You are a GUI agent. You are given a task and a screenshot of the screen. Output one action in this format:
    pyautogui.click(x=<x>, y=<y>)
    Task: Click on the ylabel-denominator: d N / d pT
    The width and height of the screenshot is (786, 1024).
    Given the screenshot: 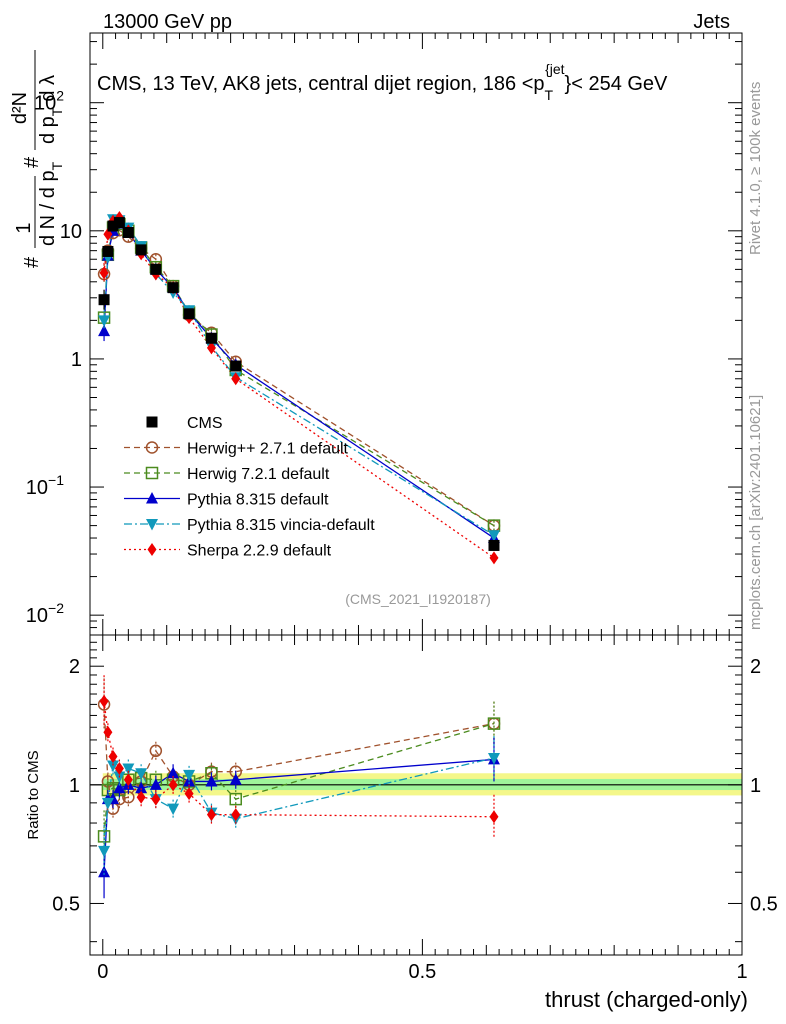 What is the action you would take?
    pyautogui.click(x=51, y=203)
    